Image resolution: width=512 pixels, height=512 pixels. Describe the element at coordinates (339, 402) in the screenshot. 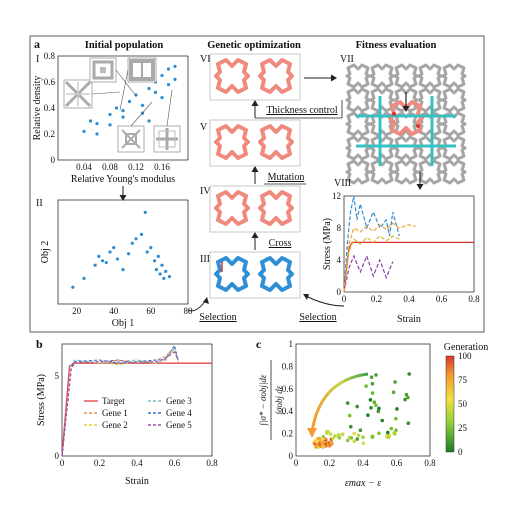

I see `plot-c-trend-arrow` at that location.